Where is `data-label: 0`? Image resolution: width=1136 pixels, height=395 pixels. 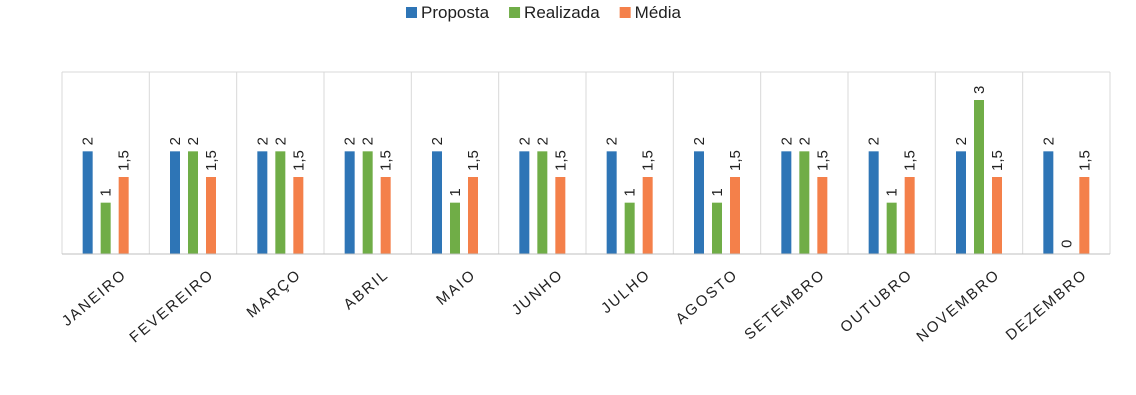
data-label: 0 is located at coordinates (1066, 244).